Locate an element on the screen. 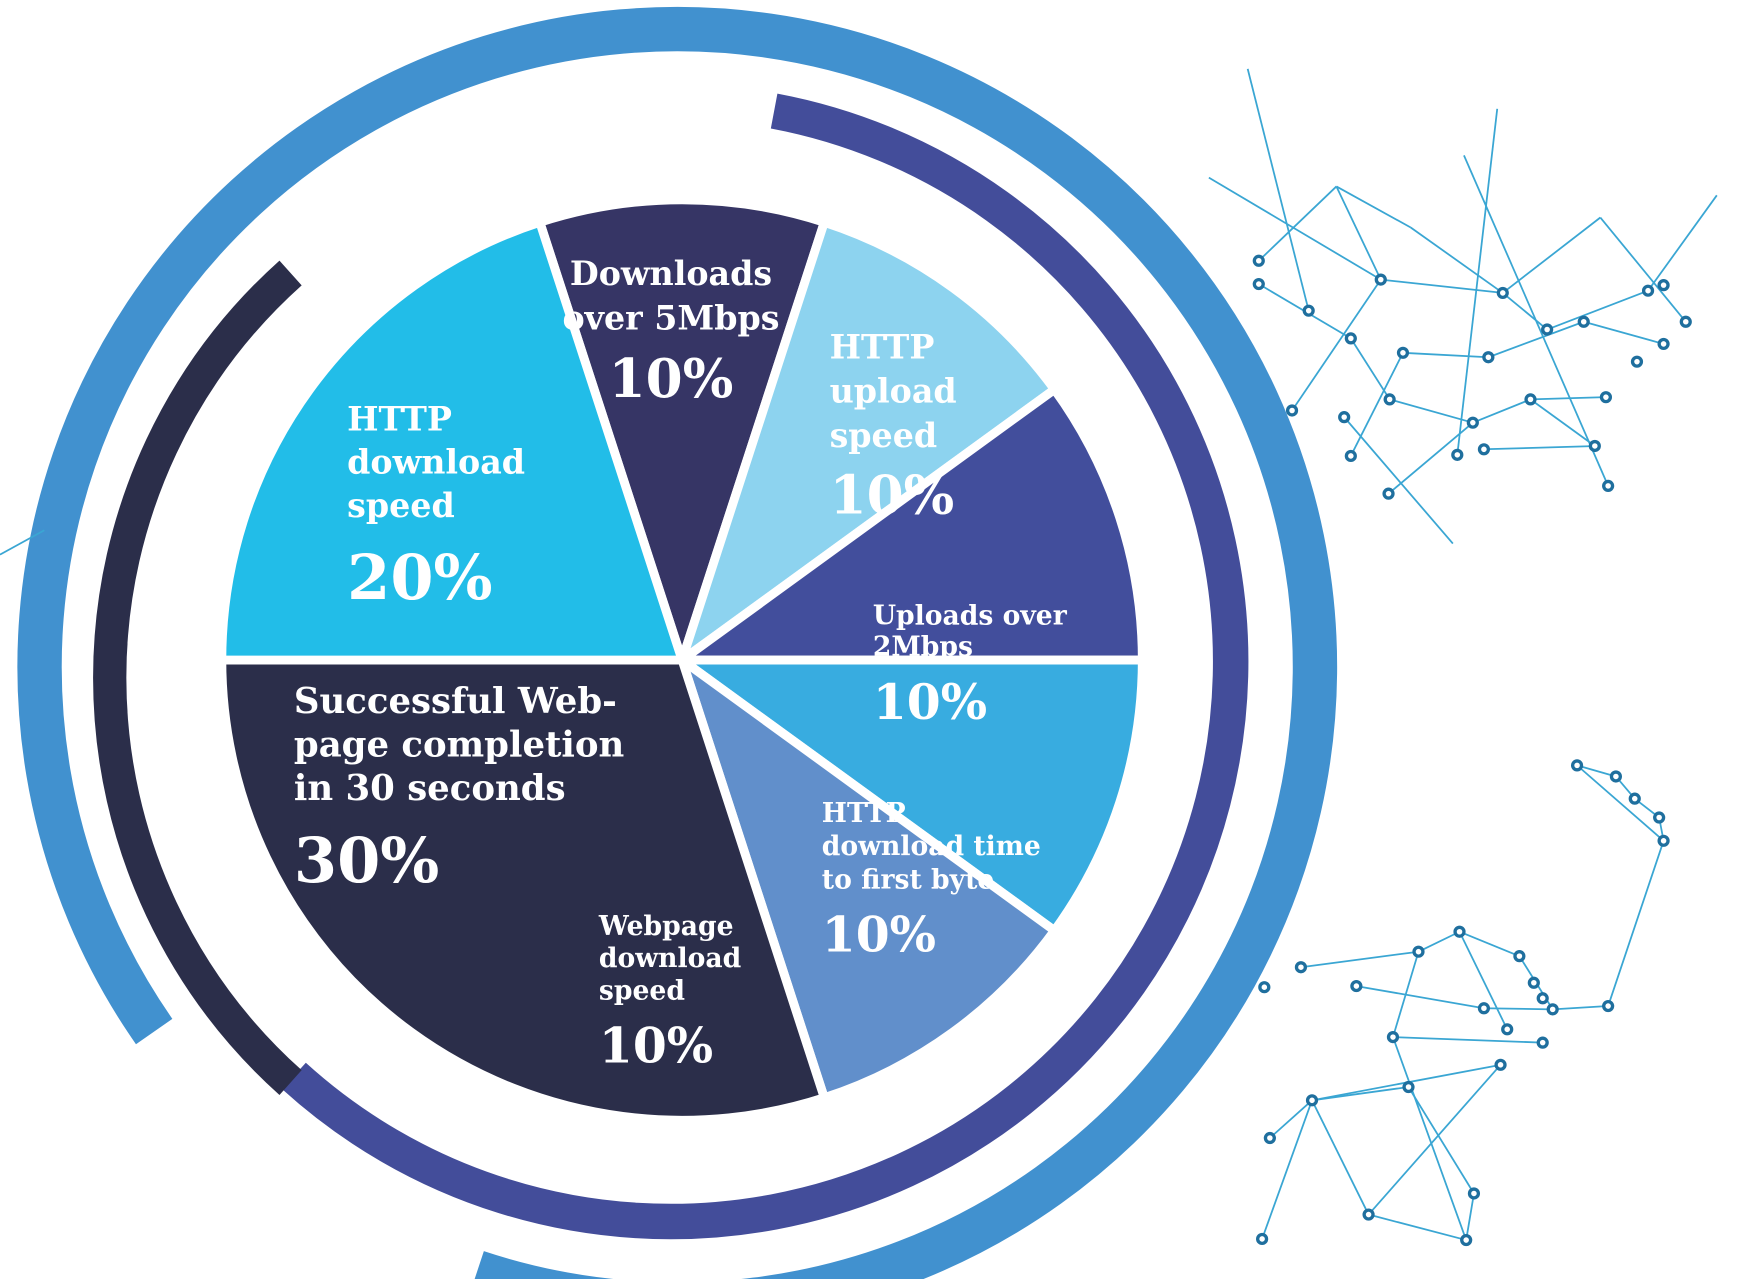 This screenshot has width=1739, height=1279. slice-value-label: 30% is located at coordinates (366, 860).